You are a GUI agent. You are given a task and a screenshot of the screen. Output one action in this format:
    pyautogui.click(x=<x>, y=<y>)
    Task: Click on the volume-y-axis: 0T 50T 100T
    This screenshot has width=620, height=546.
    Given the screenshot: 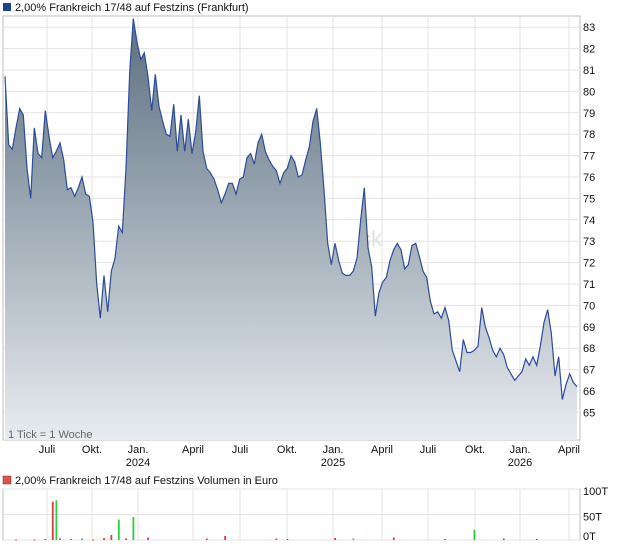 What is the action you would take?
    pyautogui.click(x=595, y=514)
    